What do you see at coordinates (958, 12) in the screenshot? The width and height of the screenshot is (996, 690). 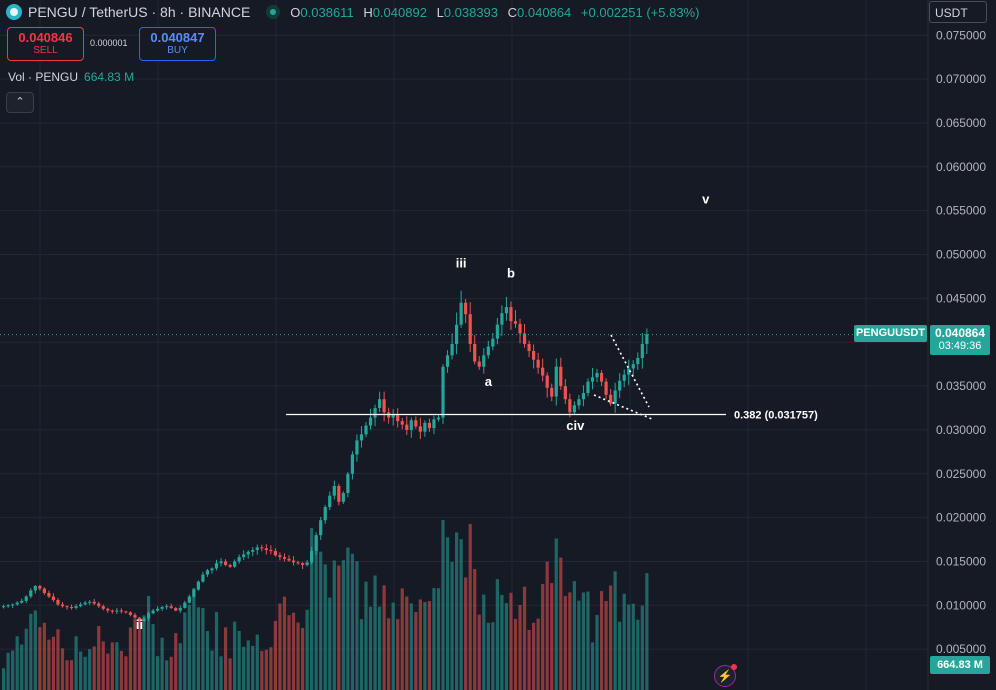 I see `currency-button: USDT` at bounding box center [958, 12].